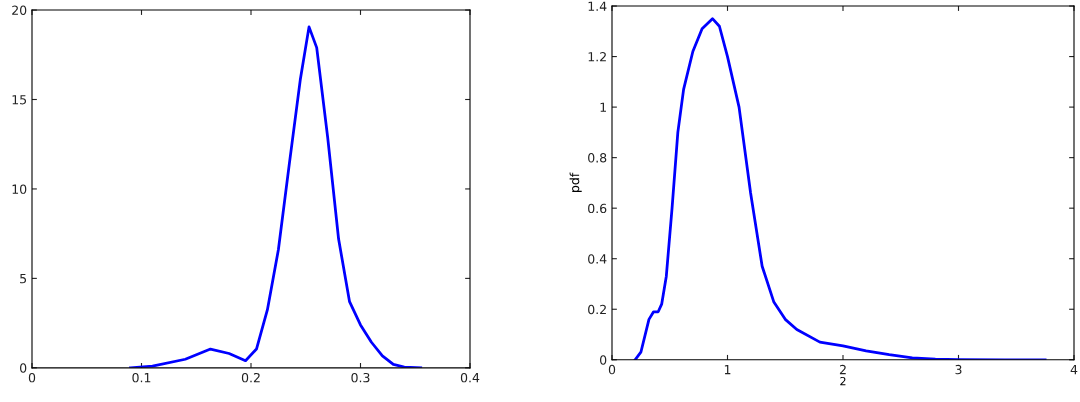 The width and height of the screenshot is (1080, 402). What do you see at coordinates (470, 377) in the screenshot?
I see `x-tick-label: 0.4` at bounding box center [470, 377].